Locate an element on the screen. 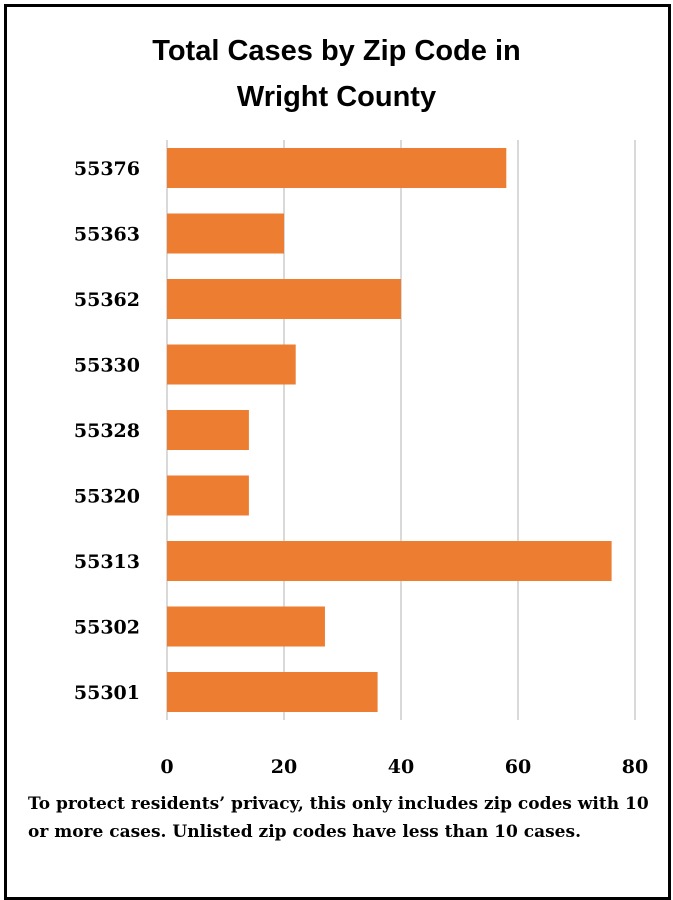 This screenshot has width=673, height=900. chart-title-line-2: Wright County is located at coordinates (336, 97).